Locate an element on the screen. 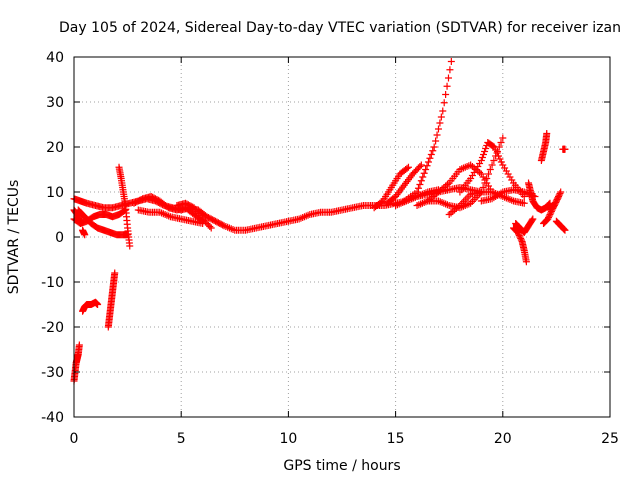 The image size is (640, 480). y-tick-label: 40 is located at coordinates (55, 58).